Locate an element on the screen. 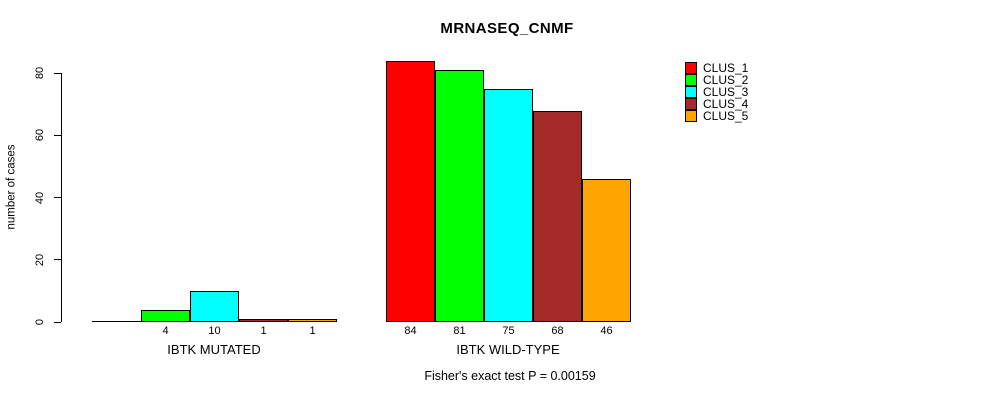 The width and height of the screenshot is (990, 400). legend-entry: CLUS_5 is located at coordinates (717, 115).